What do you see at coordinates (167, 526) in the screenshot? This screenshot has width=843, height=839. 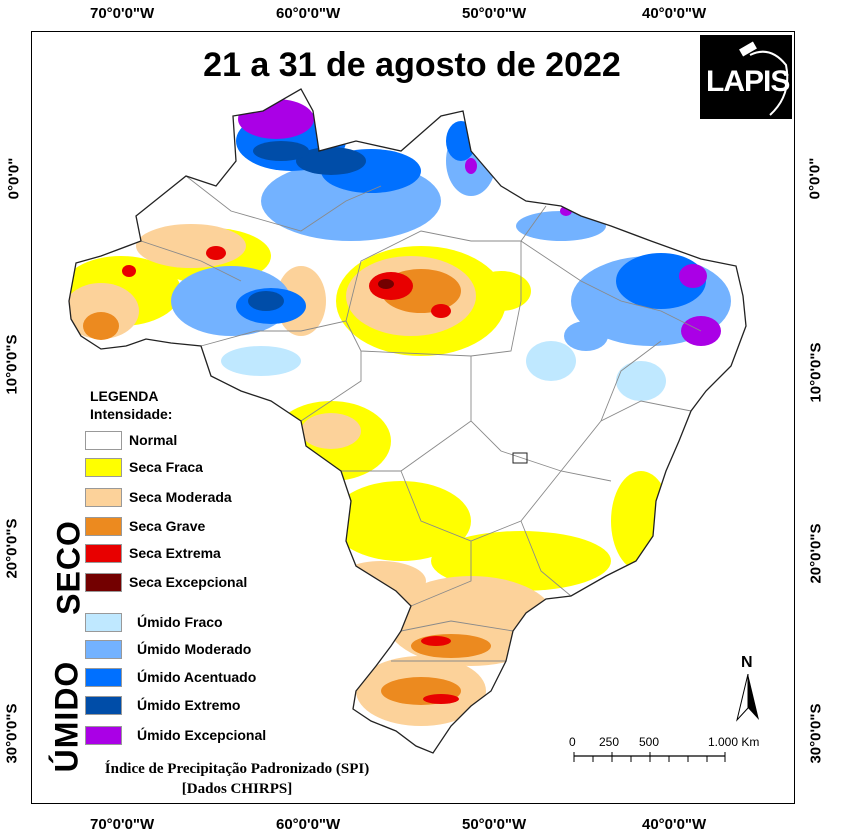 I see `legend-label: Seca Grave` at bounding box center [167, 526].